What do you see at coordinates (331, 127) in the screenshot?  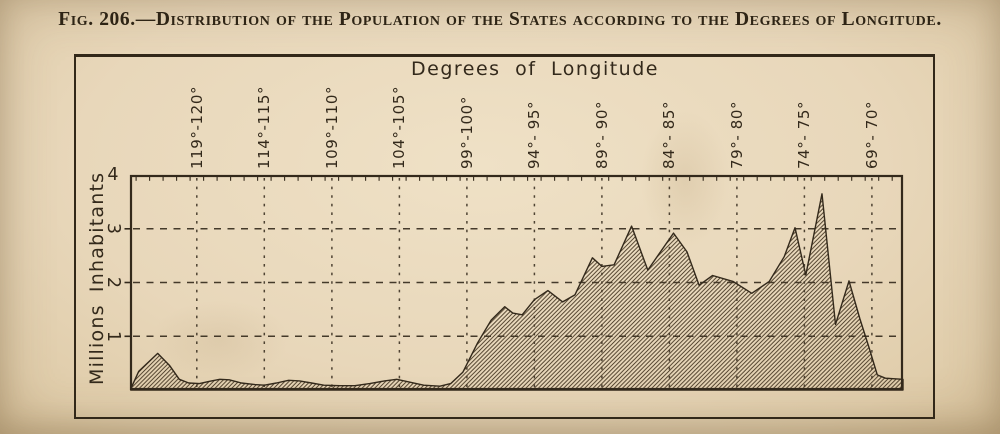 I see `x-tick-label: 109°-110°` at bounding box center [331, 127].